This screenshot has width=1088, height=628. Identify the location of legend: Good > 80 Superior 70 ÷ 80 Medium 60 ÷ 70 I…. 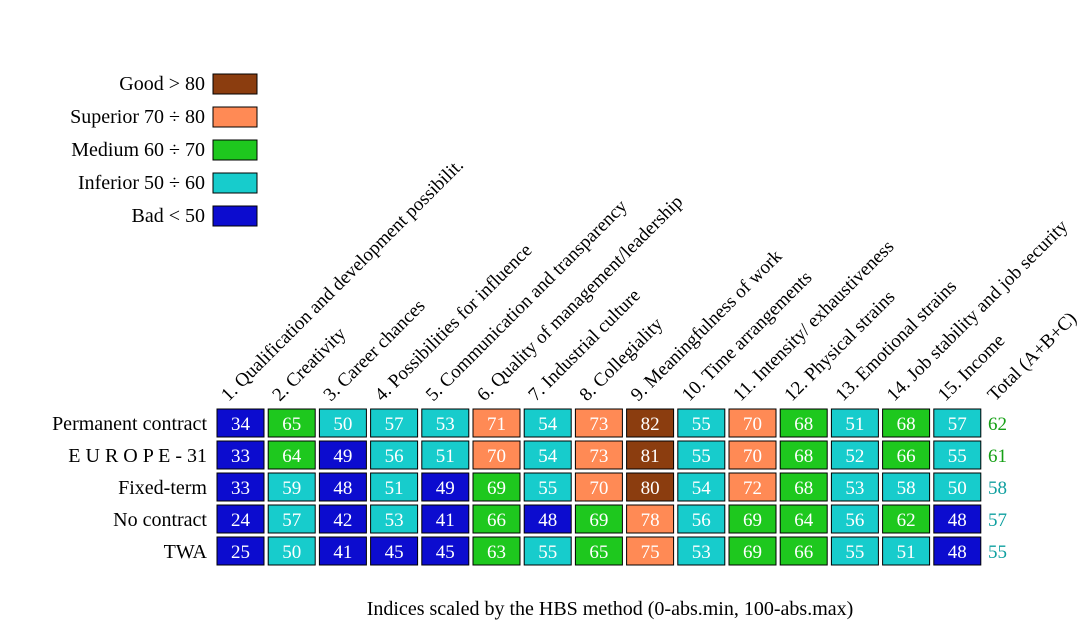
(164, 150).